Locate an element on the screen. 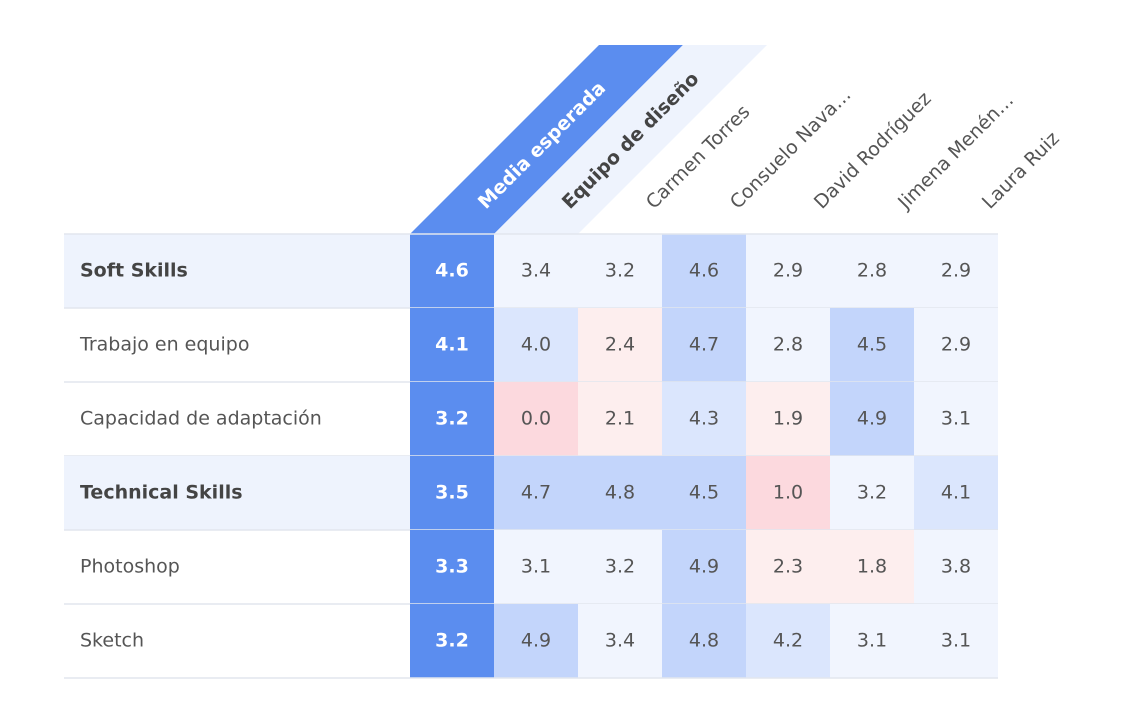 Image resolution: width=1140 pixels, height=719 pixels. row-label: Soft Skills is located at coordinates (134, 271).